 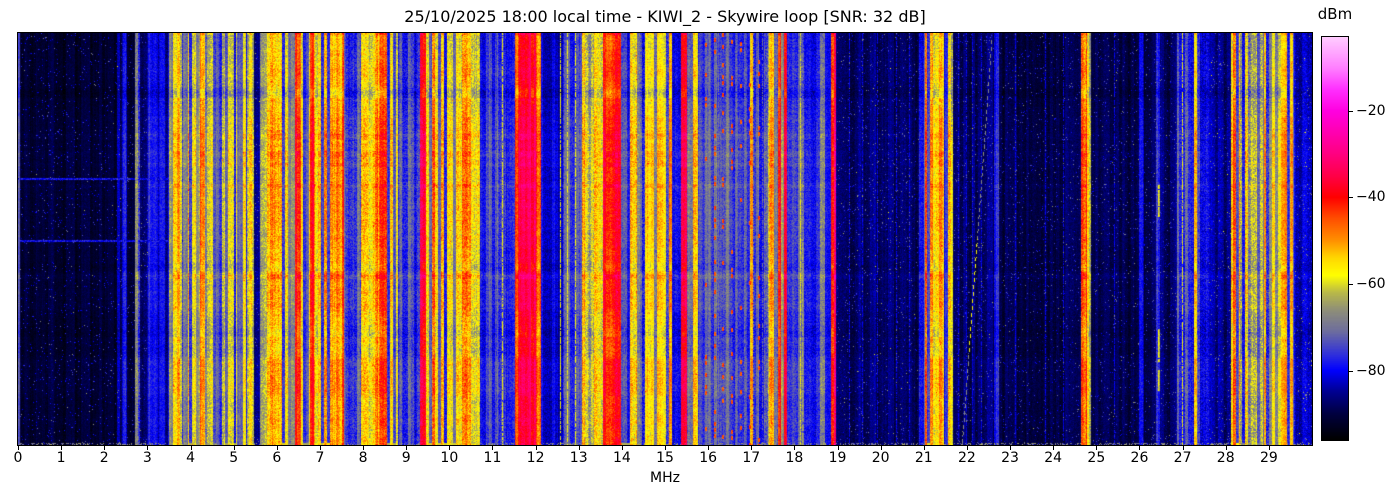 What do you see at coordinates (1096, 458) in the screenshot?
I see `x-tick-label: 25` at bounding box center [1096, 458].